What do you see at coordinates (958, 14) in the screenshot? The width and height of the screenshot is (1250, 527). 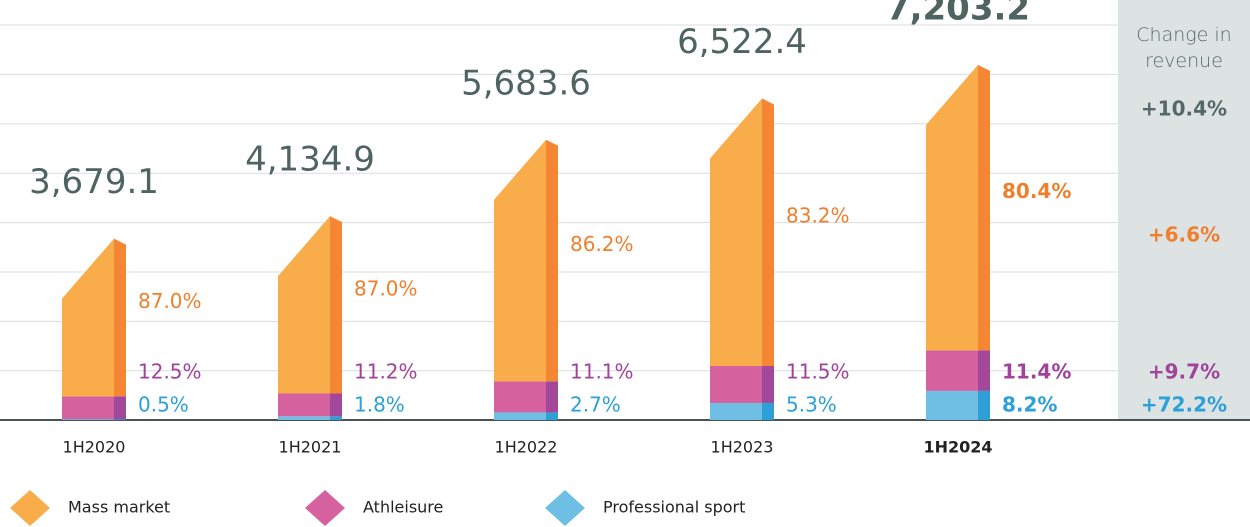 I see `total-label: 7,203.2` at bounding box center [958, 14].